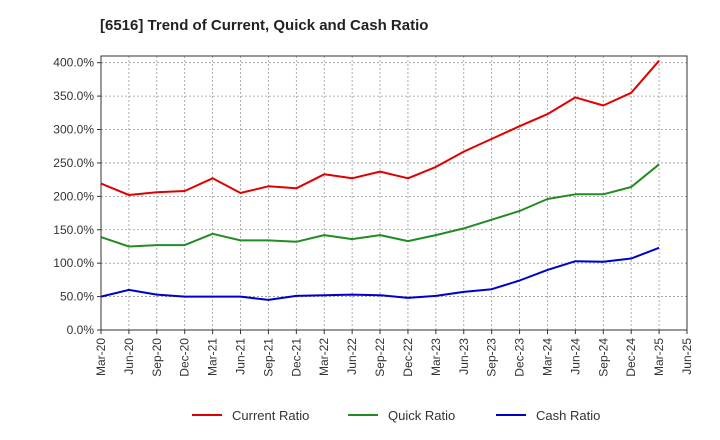  Describe the element at coordinates (241, 356) in the screenshot. I see `x-tick-label: Jun-21` at that location.